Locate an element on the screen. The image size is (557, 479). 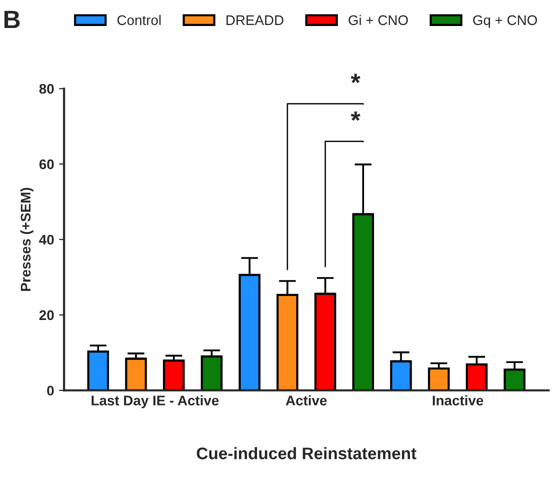
y-tick-label: 40 is located at coordinates (46, 239).